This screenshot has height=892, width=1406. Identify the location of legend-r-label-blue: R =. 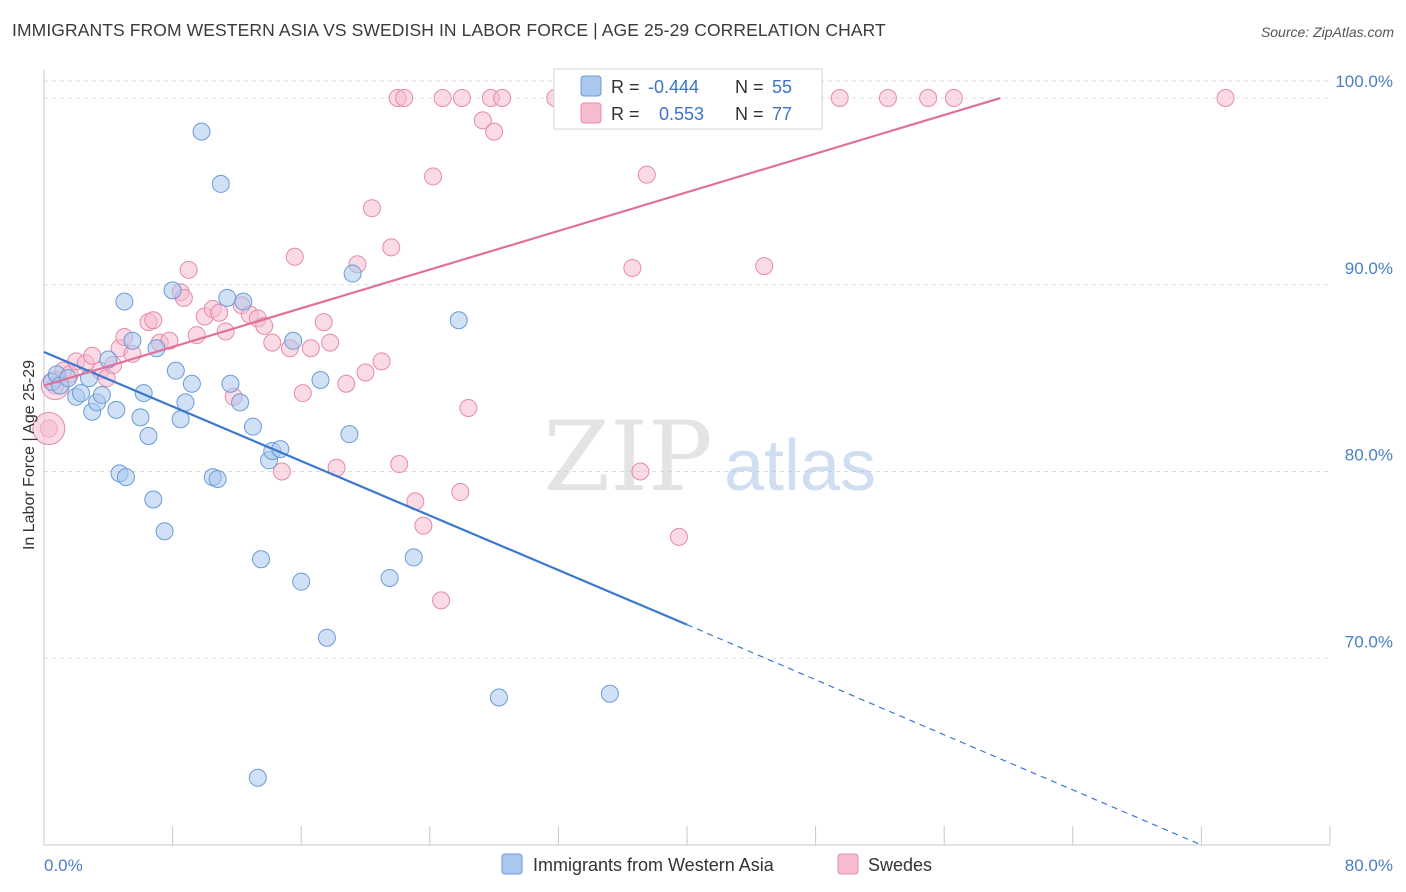
(625, 87).